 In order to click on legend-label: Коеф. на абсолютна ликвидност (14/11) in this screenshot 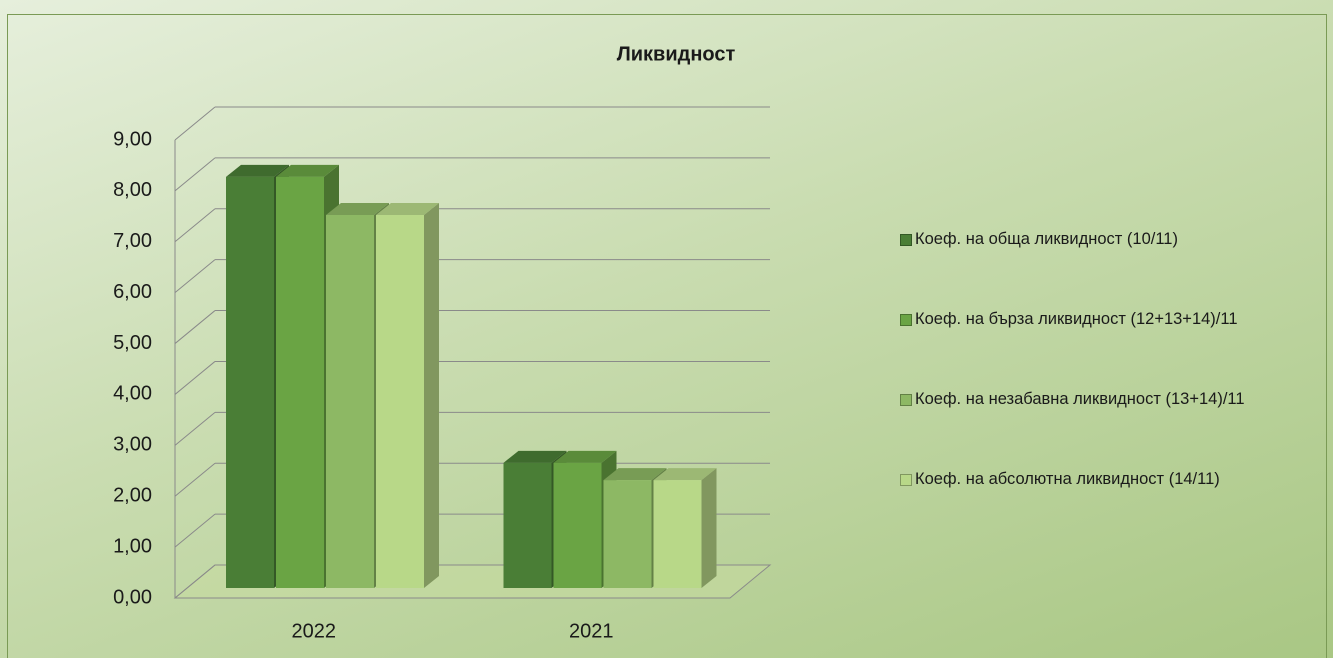, I will do `click(1067, 479)`.